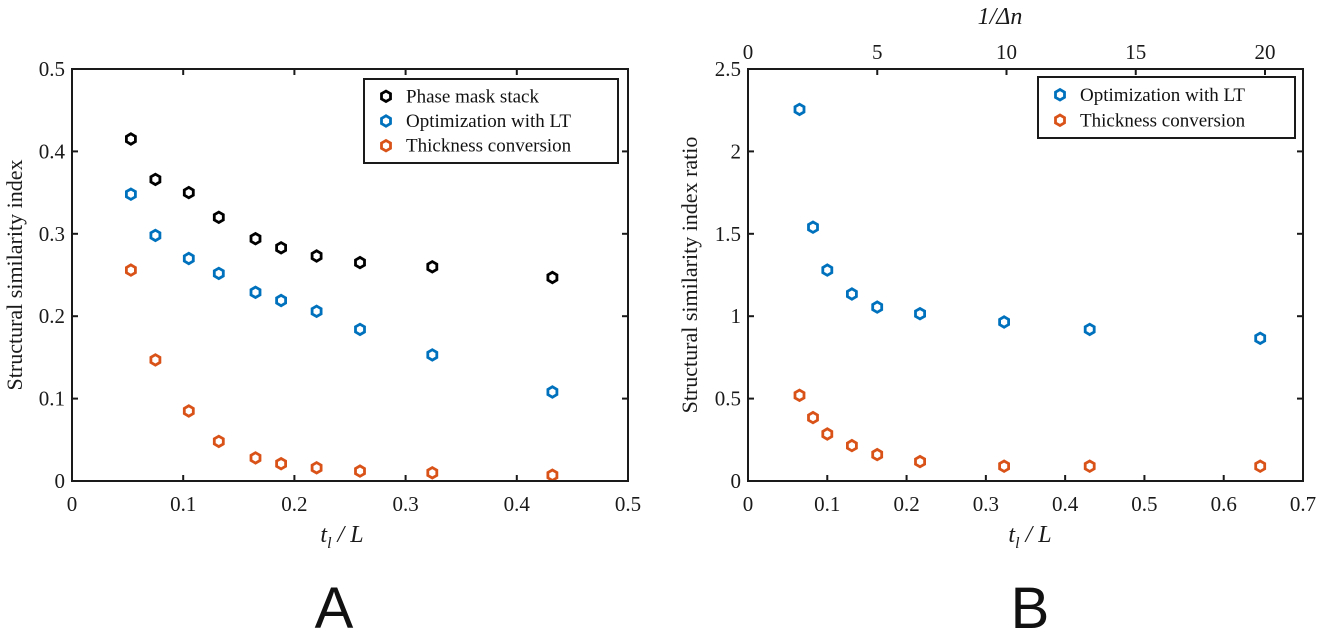  Describe the element at coordinates (489, 146) in the screenshot. I see `legend-label: Thickness conversion` at that location.